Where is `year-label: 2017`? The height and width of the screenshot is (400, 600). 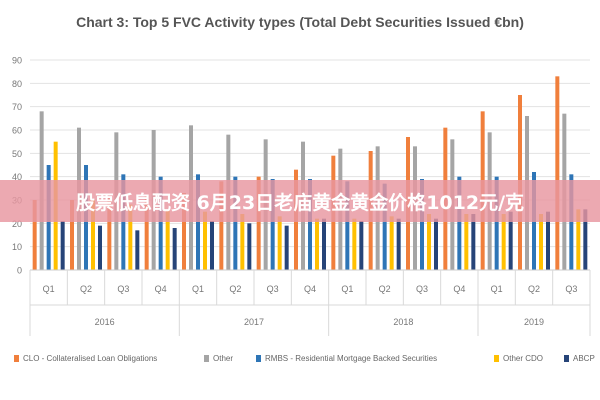 year-label: 2017 is located at coordinates (254, 322).